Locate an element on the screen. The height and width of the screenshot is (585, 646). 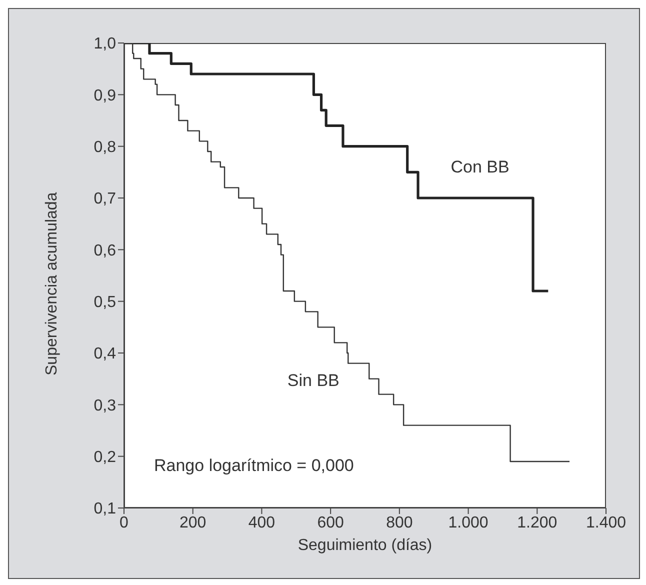
x-tick-label: 1.200 is located at coordinates (537, 523).